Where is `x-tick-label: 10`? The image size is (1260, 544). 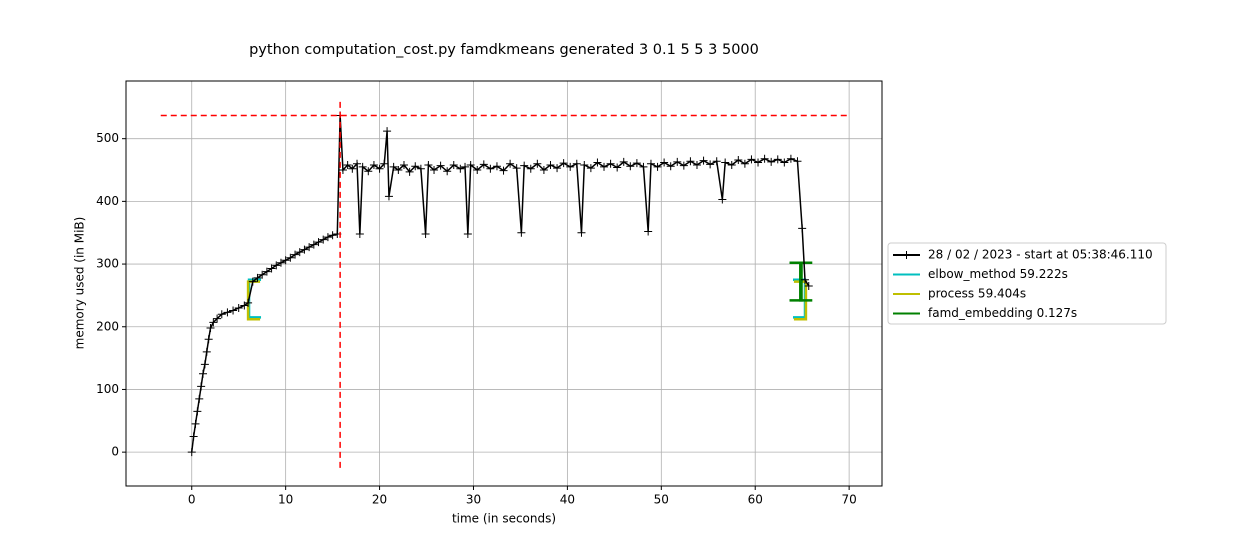 x-tick-label: 10 is located at coordinates (285, 500).